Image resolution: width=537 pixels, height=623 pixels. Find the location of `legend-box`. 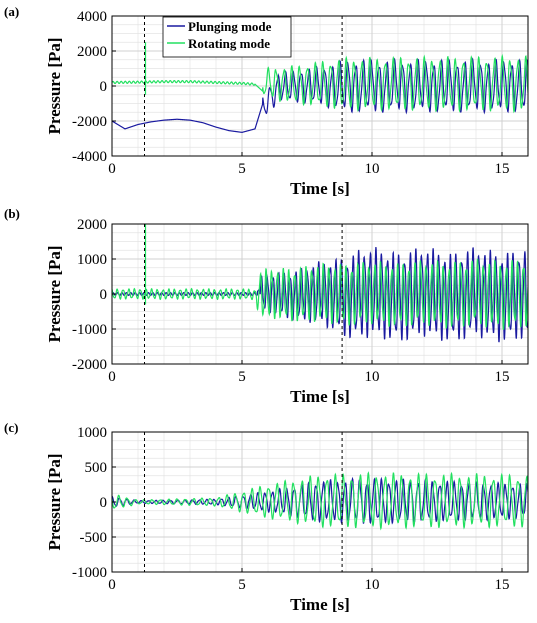

legend-box is located at coordinates (227, 37).